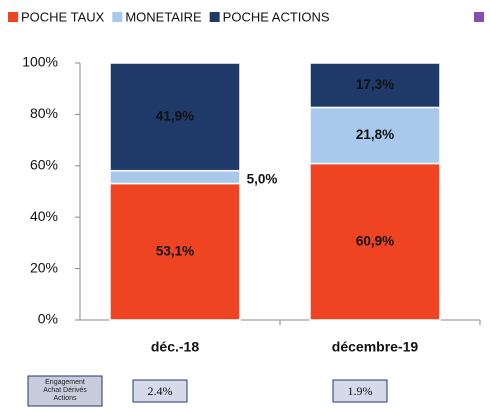 The width and height of the screenshot is (490, 410). I want to click on x-tick-label: déc.-18, so click(175, 347).